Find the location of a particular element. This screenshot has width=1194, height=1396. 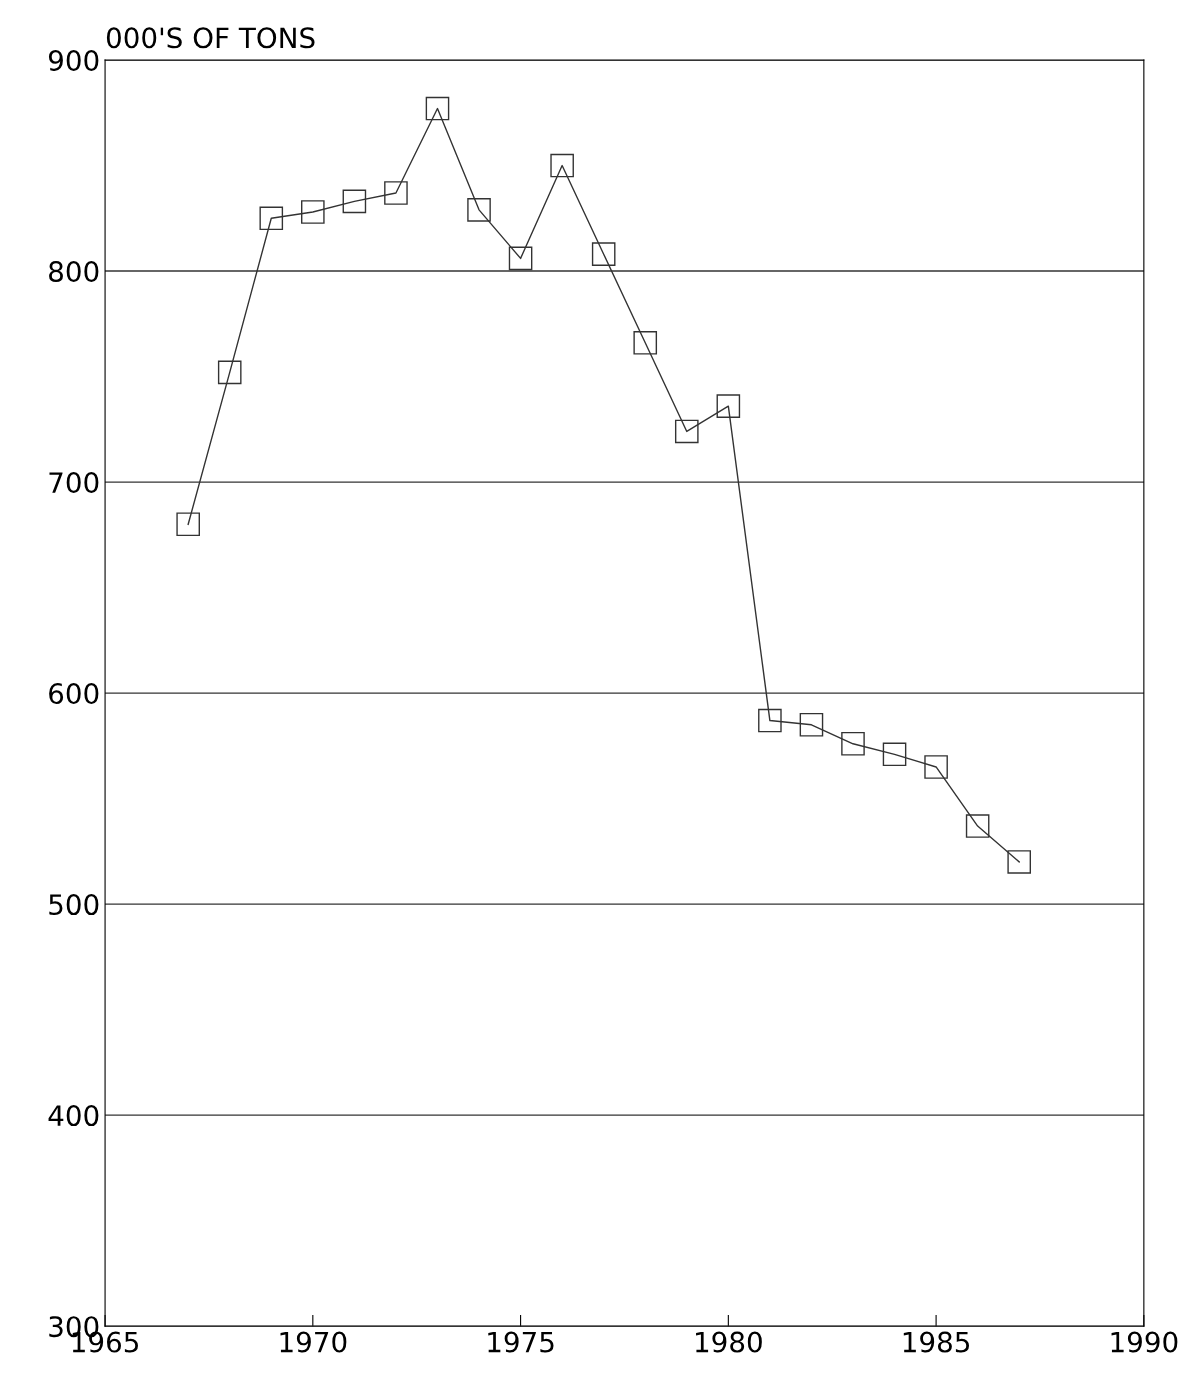

x-tick-label: 1990 is located at coordinates (1144, 1342).